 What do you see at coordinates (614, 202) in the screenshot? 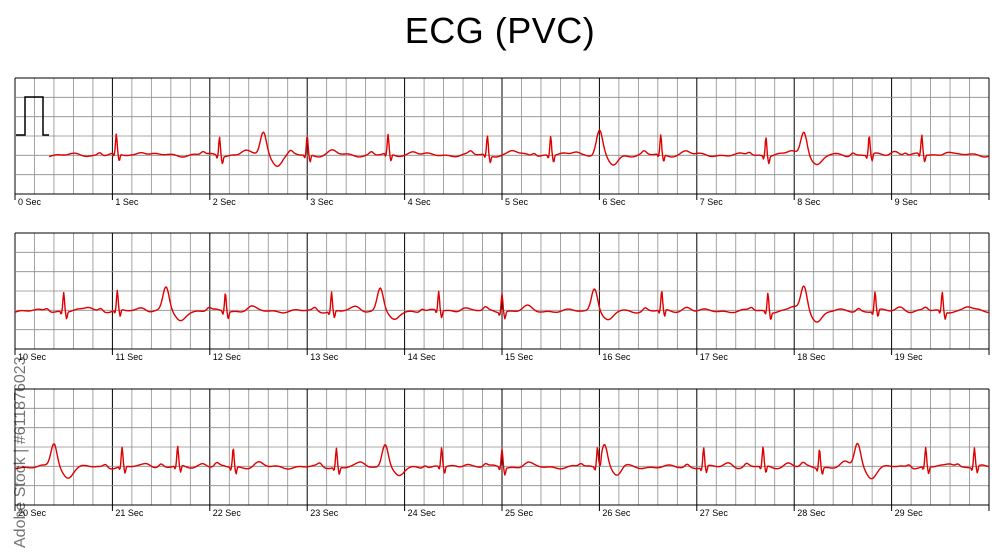
I see `sec-label-6: 6 Sec` at bounding box center [614, 202].